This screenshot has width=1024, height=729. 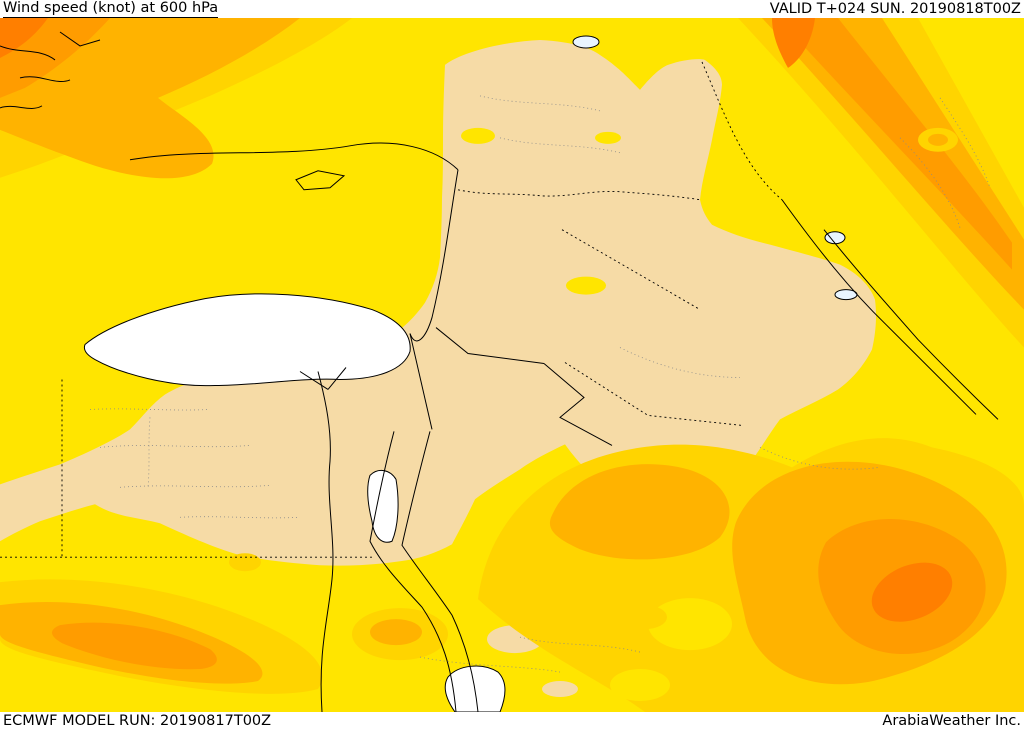 I want to click on nile-river, so click(x=325, y=541).